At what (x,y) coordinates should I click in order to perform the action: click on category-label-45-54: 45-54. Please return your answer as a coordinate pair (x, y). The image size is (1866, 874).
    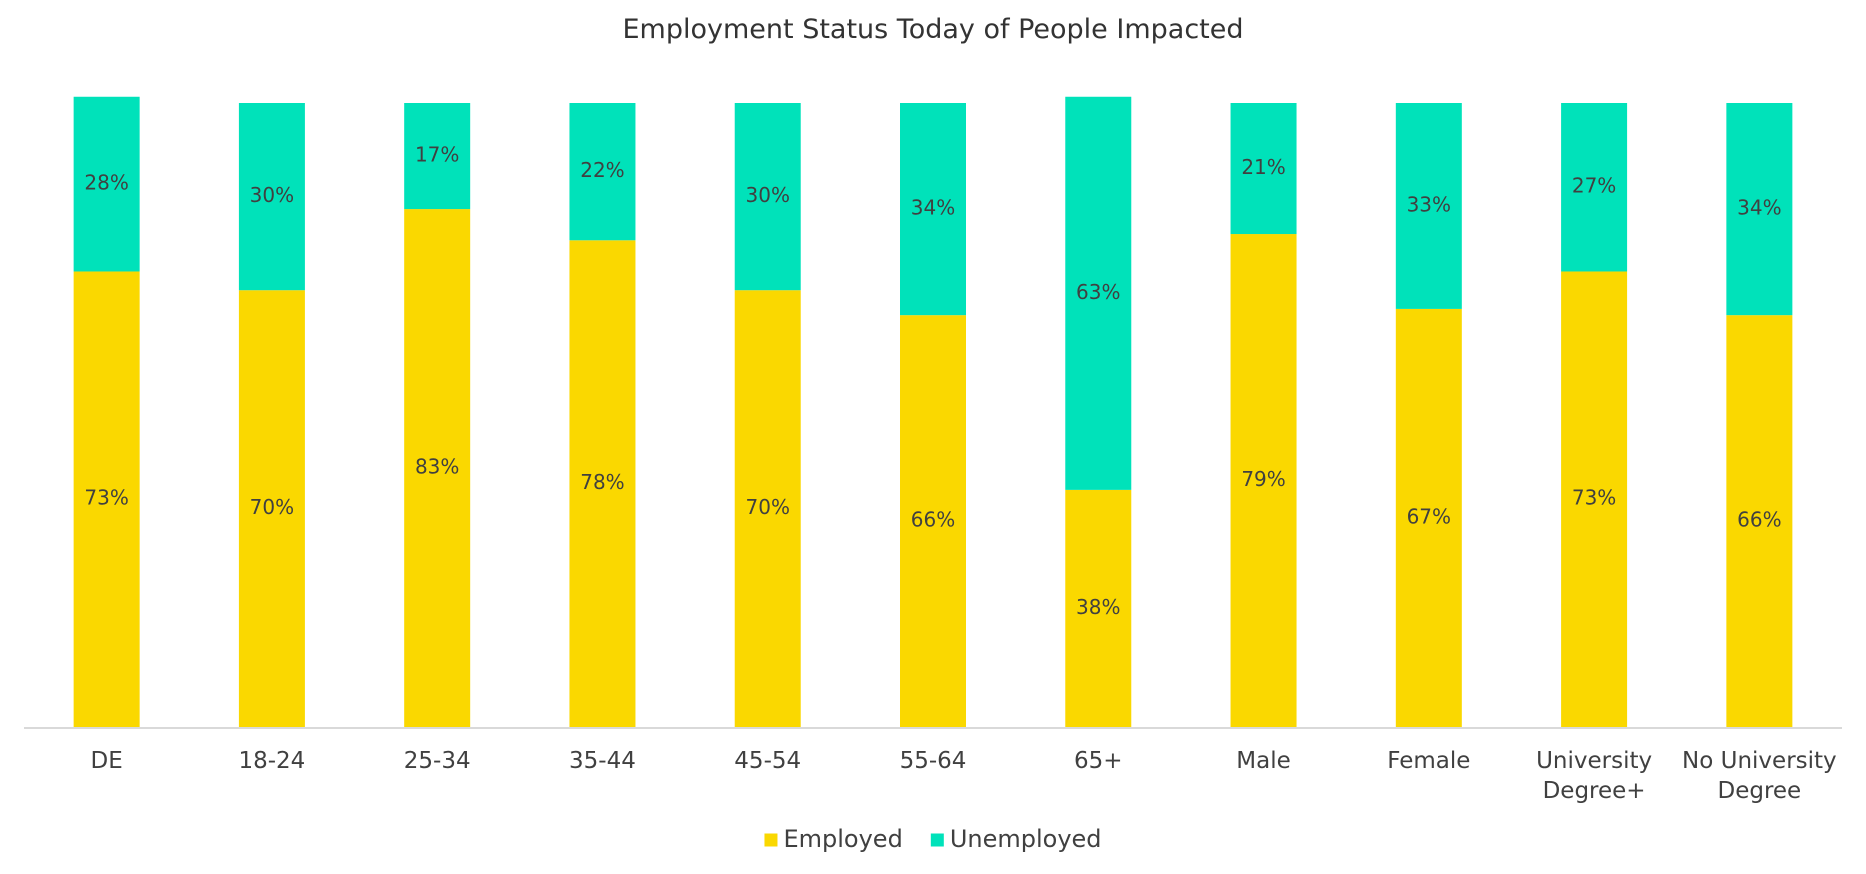
    Looking at the image, I should click on (767, 761).